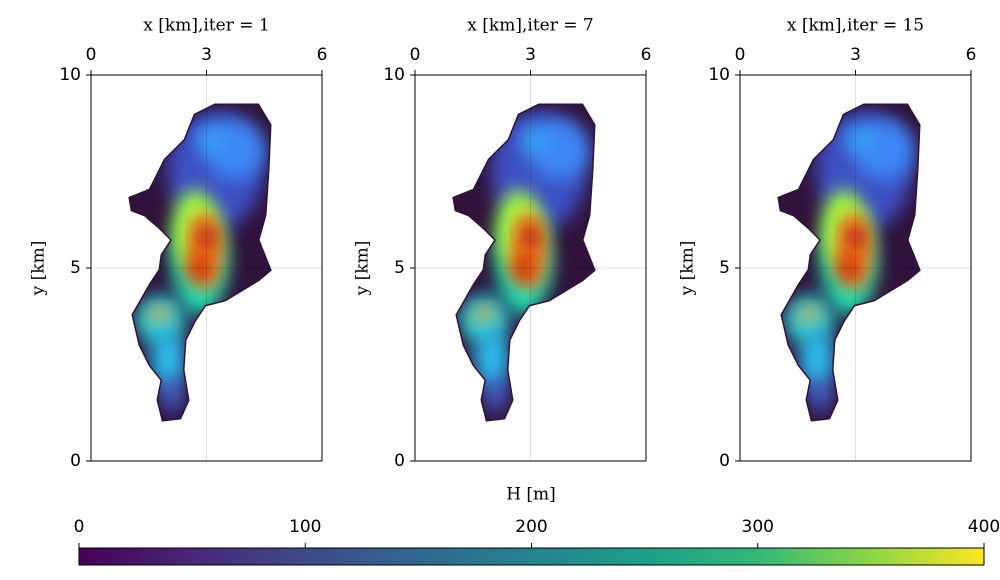 This screenshot has width=1000, height=580. I want to click on colorbar, so click(531, 556).